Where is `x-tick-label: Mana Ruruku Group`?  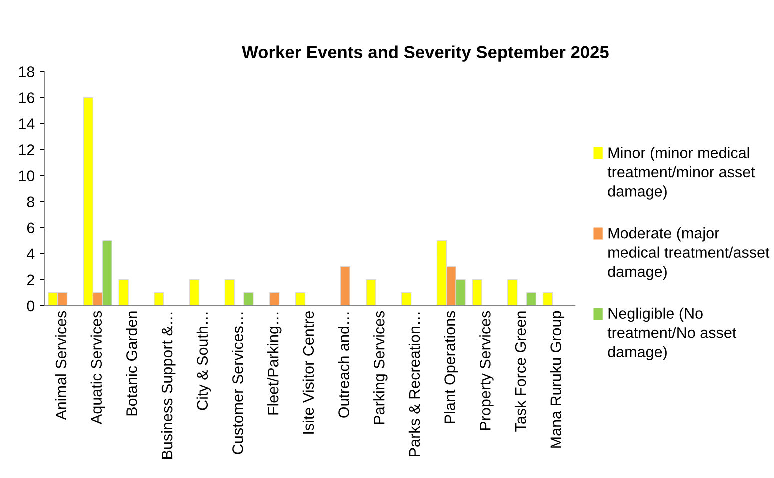 x-tick-label: Mana Ruruku Group is located at coordinates (557, 379).